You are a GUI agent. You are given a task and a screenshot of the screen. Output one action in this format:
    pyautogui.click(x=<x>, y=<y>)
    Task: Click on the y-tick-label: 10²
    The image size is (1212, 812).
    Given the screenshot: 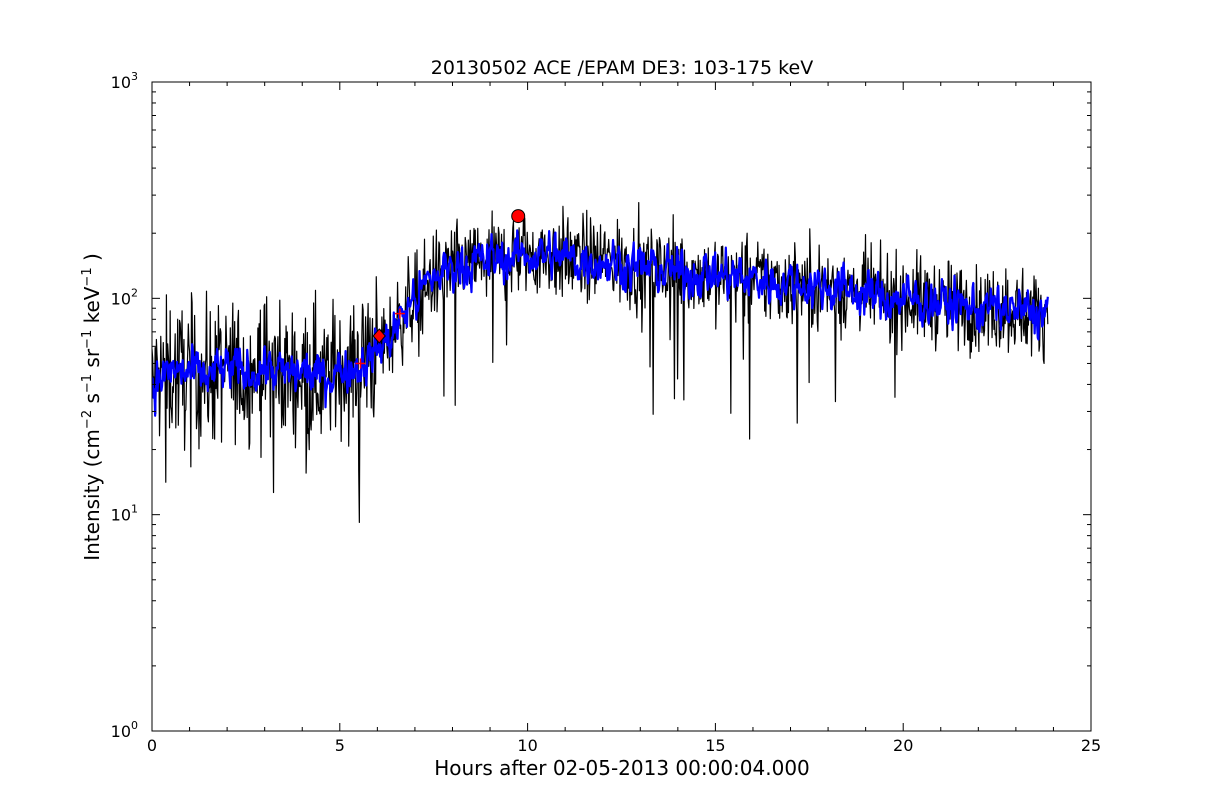 What is the action you would take?
    pyautogui.click(x=124, y=297)
    